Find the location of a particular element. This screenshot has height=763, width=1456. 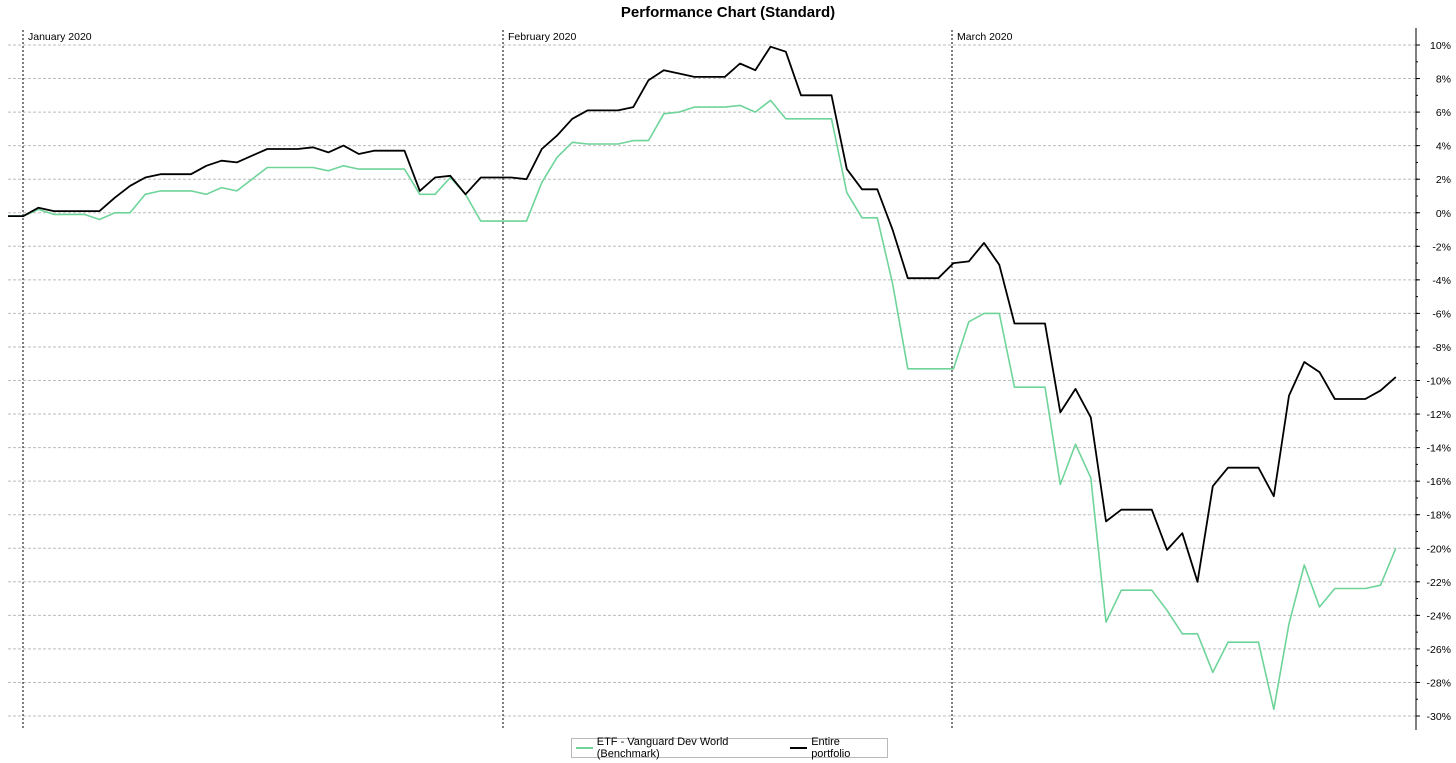

y-tick-label: 2% is located at coordinates (1443, 180).